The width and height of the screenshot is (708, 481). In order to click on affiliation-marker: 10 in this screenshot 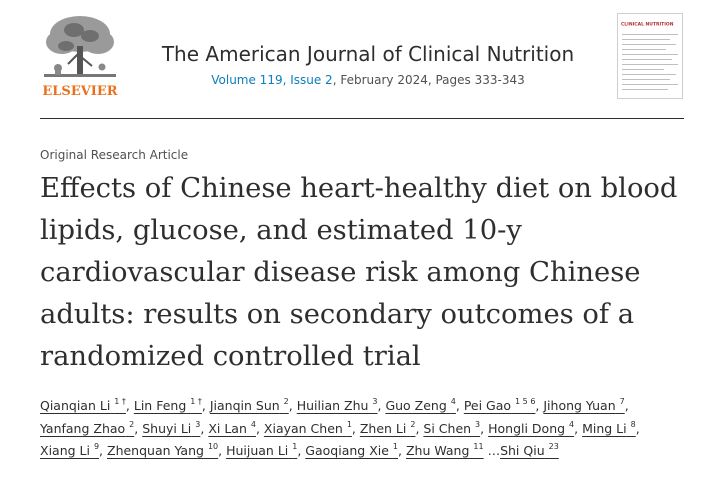, I will do `click(213, 446)`.